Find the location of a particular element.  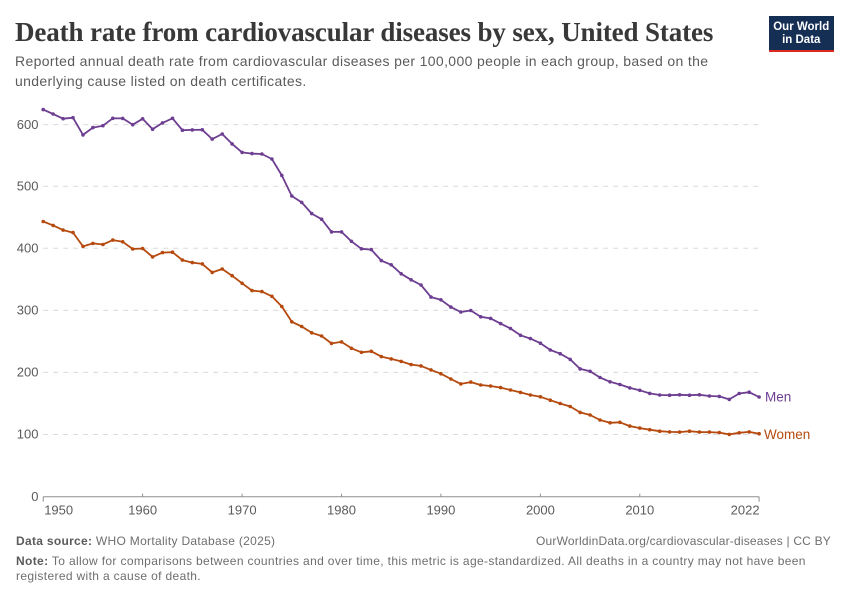

svg-text: 600 is located at coordinates (28, 124).